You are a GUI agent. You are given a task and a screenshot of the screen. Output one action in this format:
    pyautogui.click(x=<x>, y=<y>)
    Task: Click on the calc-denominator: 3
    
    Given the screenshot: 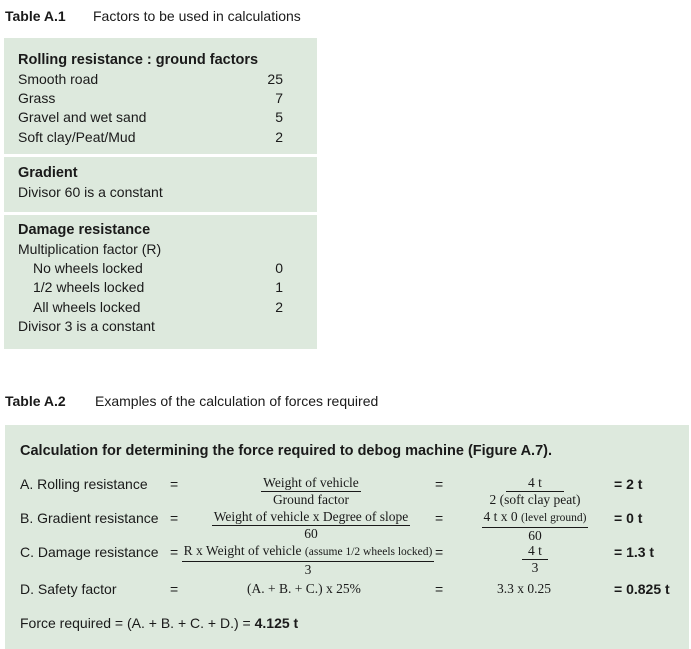 What is the action you would take?
    pyautogui.click(x=535, y=567)
    